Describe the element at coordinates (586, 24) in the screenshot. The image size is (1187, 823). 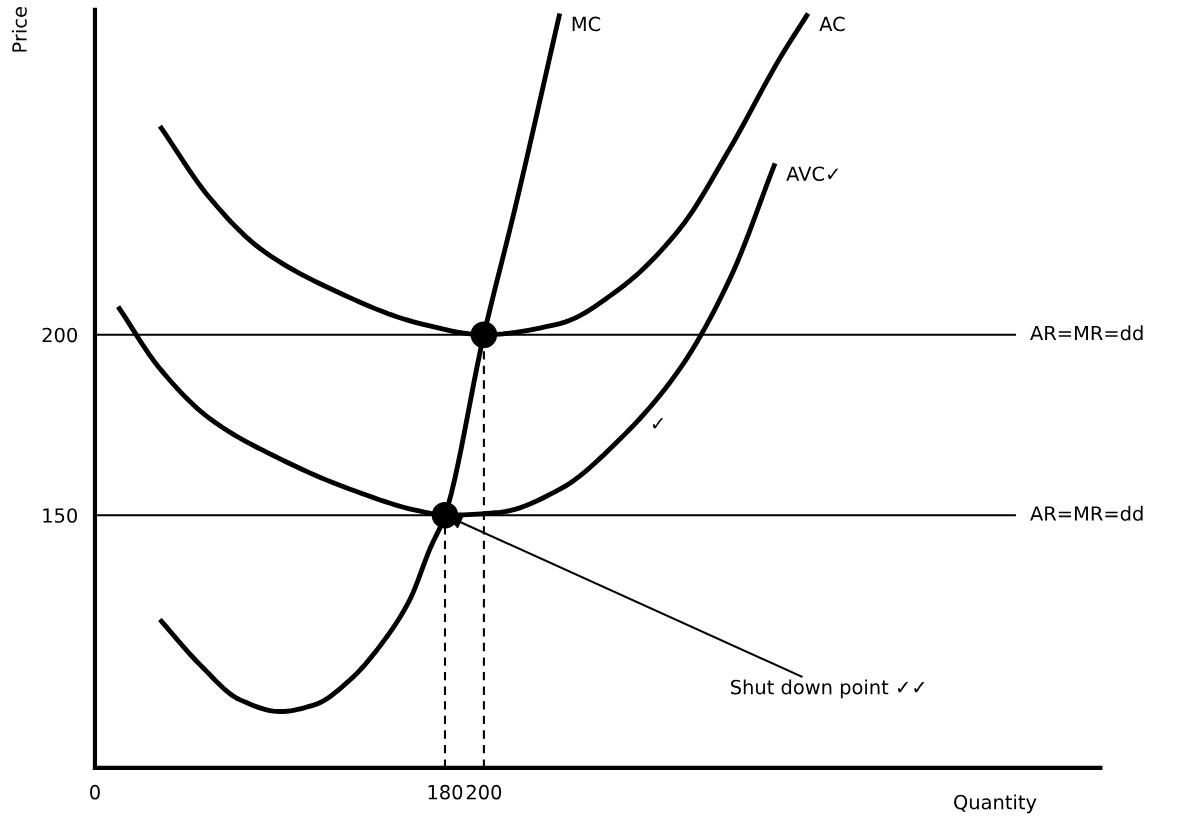
I see `series-label: MC` at that location.